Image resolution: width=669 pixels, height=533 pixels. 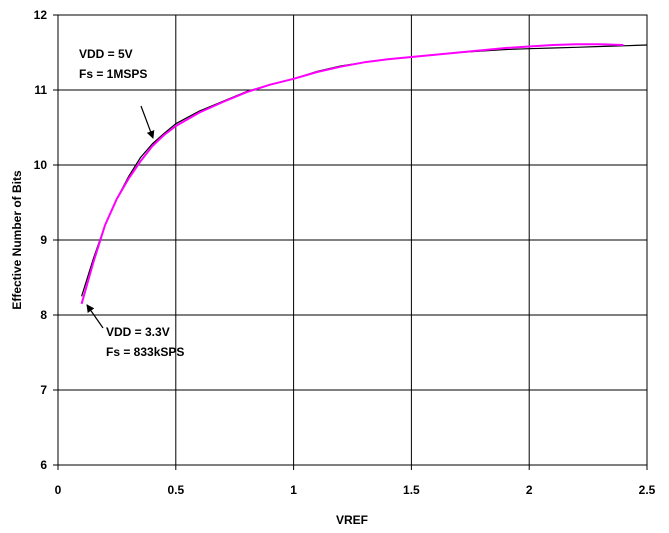 What do you see at coordinates (529, 490) in the screenshot?
I see `x-tick-label: 2` at bounding box center [529, 490].